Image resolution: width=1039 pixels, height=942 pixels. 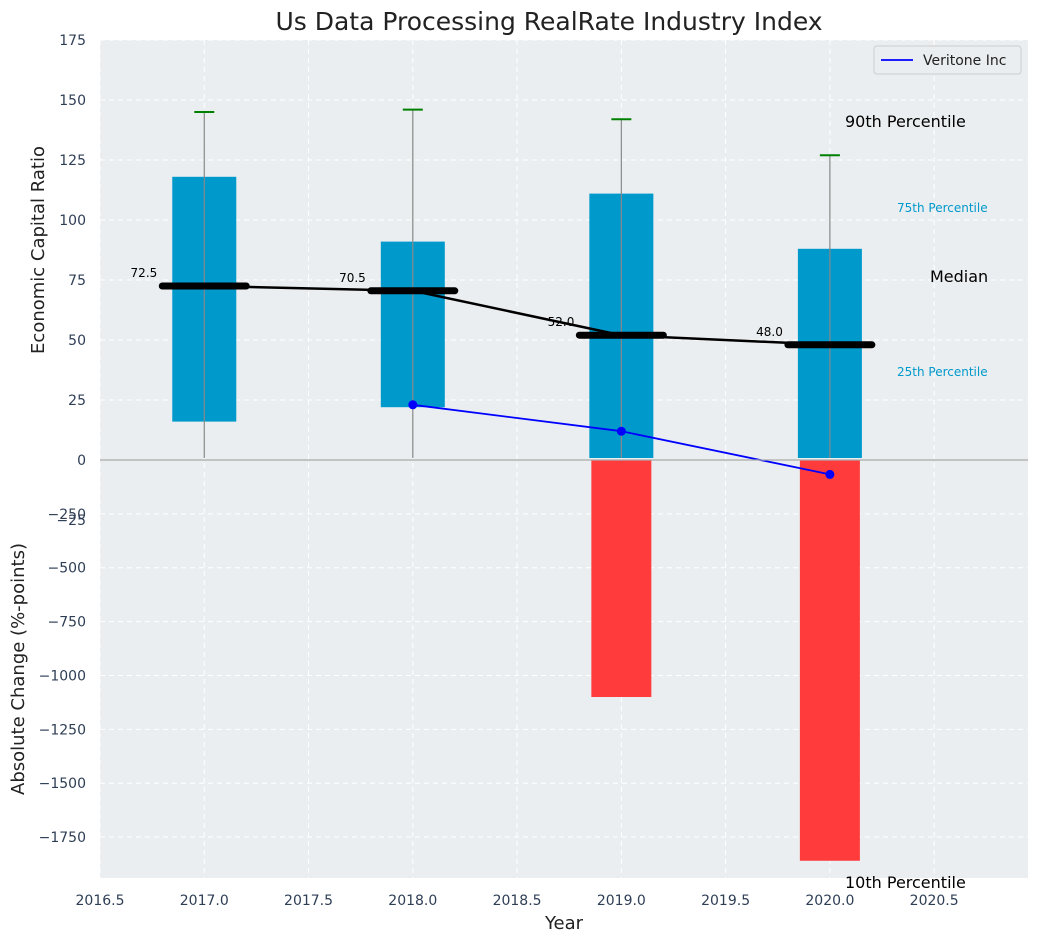 I want to click on median-value-label: 52.0, so click(x=561, y=322).